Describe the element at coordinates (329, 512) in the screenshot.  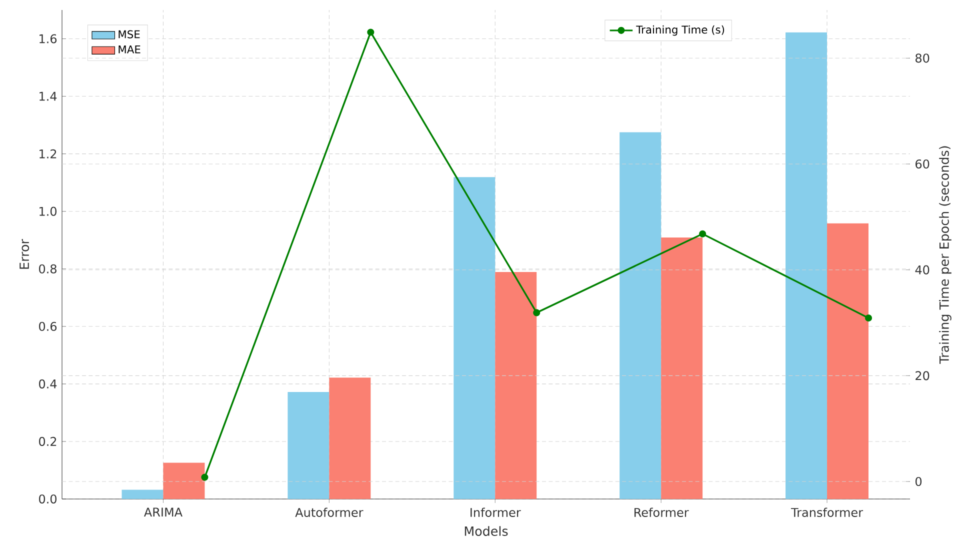
I see `x-tick-label: Autoformer` at that location.